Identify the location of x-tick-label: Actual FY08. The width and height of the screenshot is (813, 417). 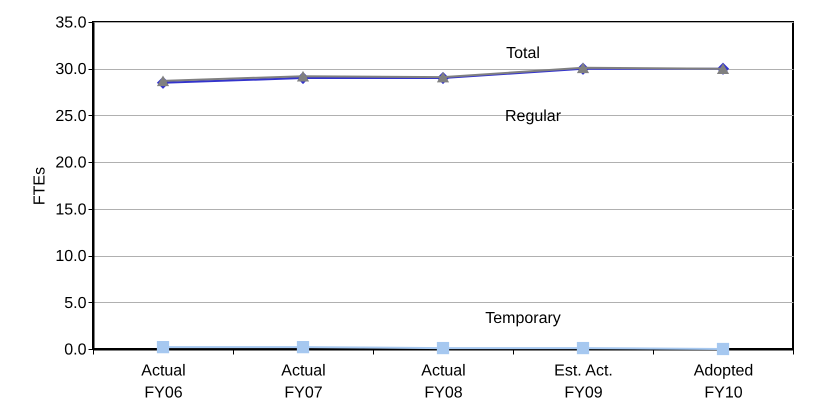
(443, 382).